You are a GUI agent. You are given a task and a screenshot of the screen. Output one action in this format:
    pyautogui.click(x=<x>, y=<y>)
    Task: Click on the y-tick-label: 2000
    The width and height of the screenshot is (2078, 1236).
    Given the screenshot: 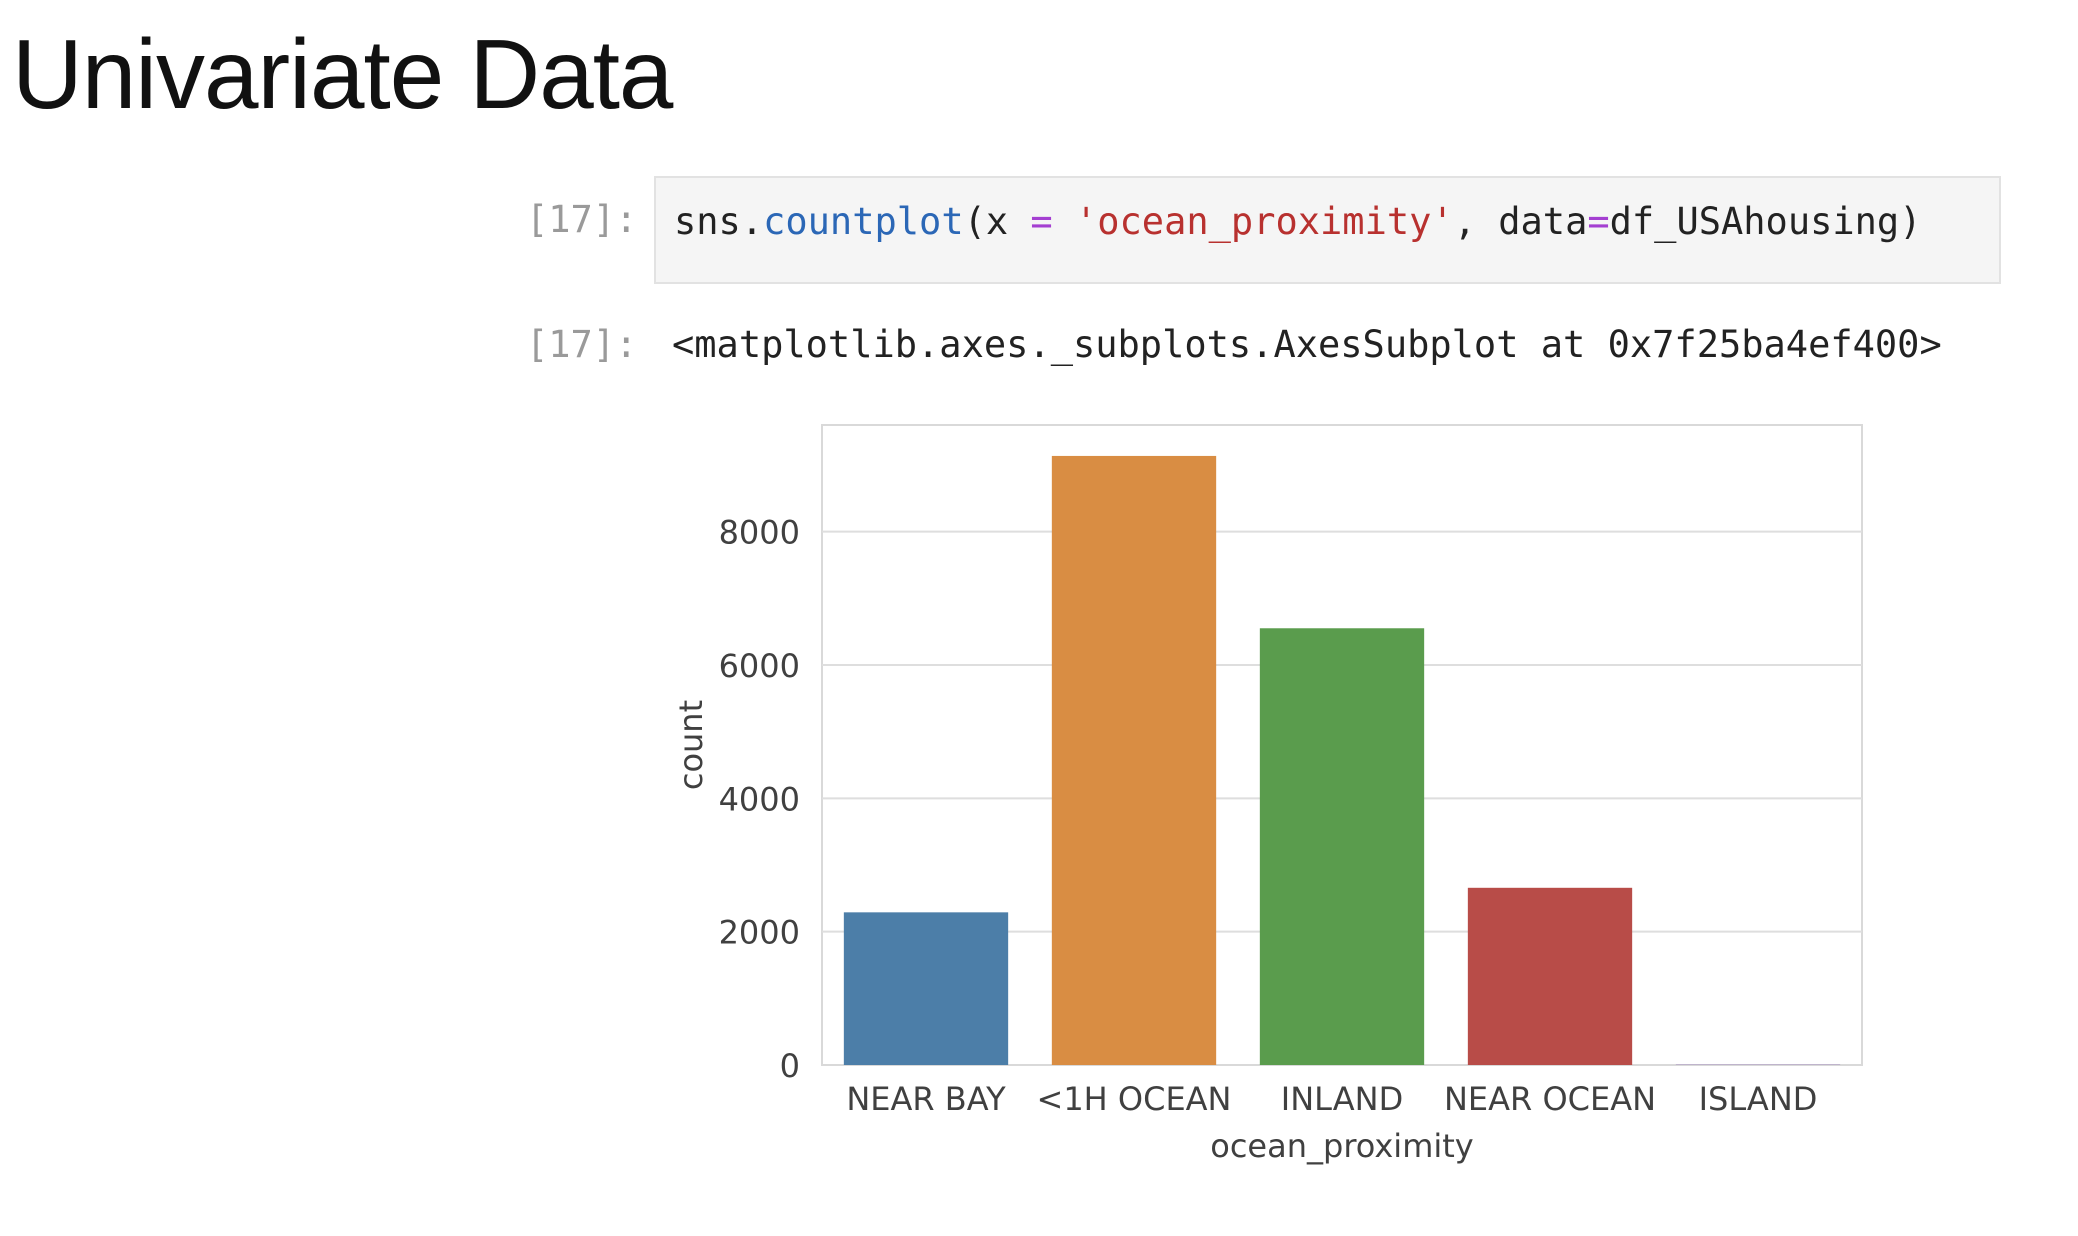 What is the action you would take?
    pyautogui.click(x=759, y=933)
    